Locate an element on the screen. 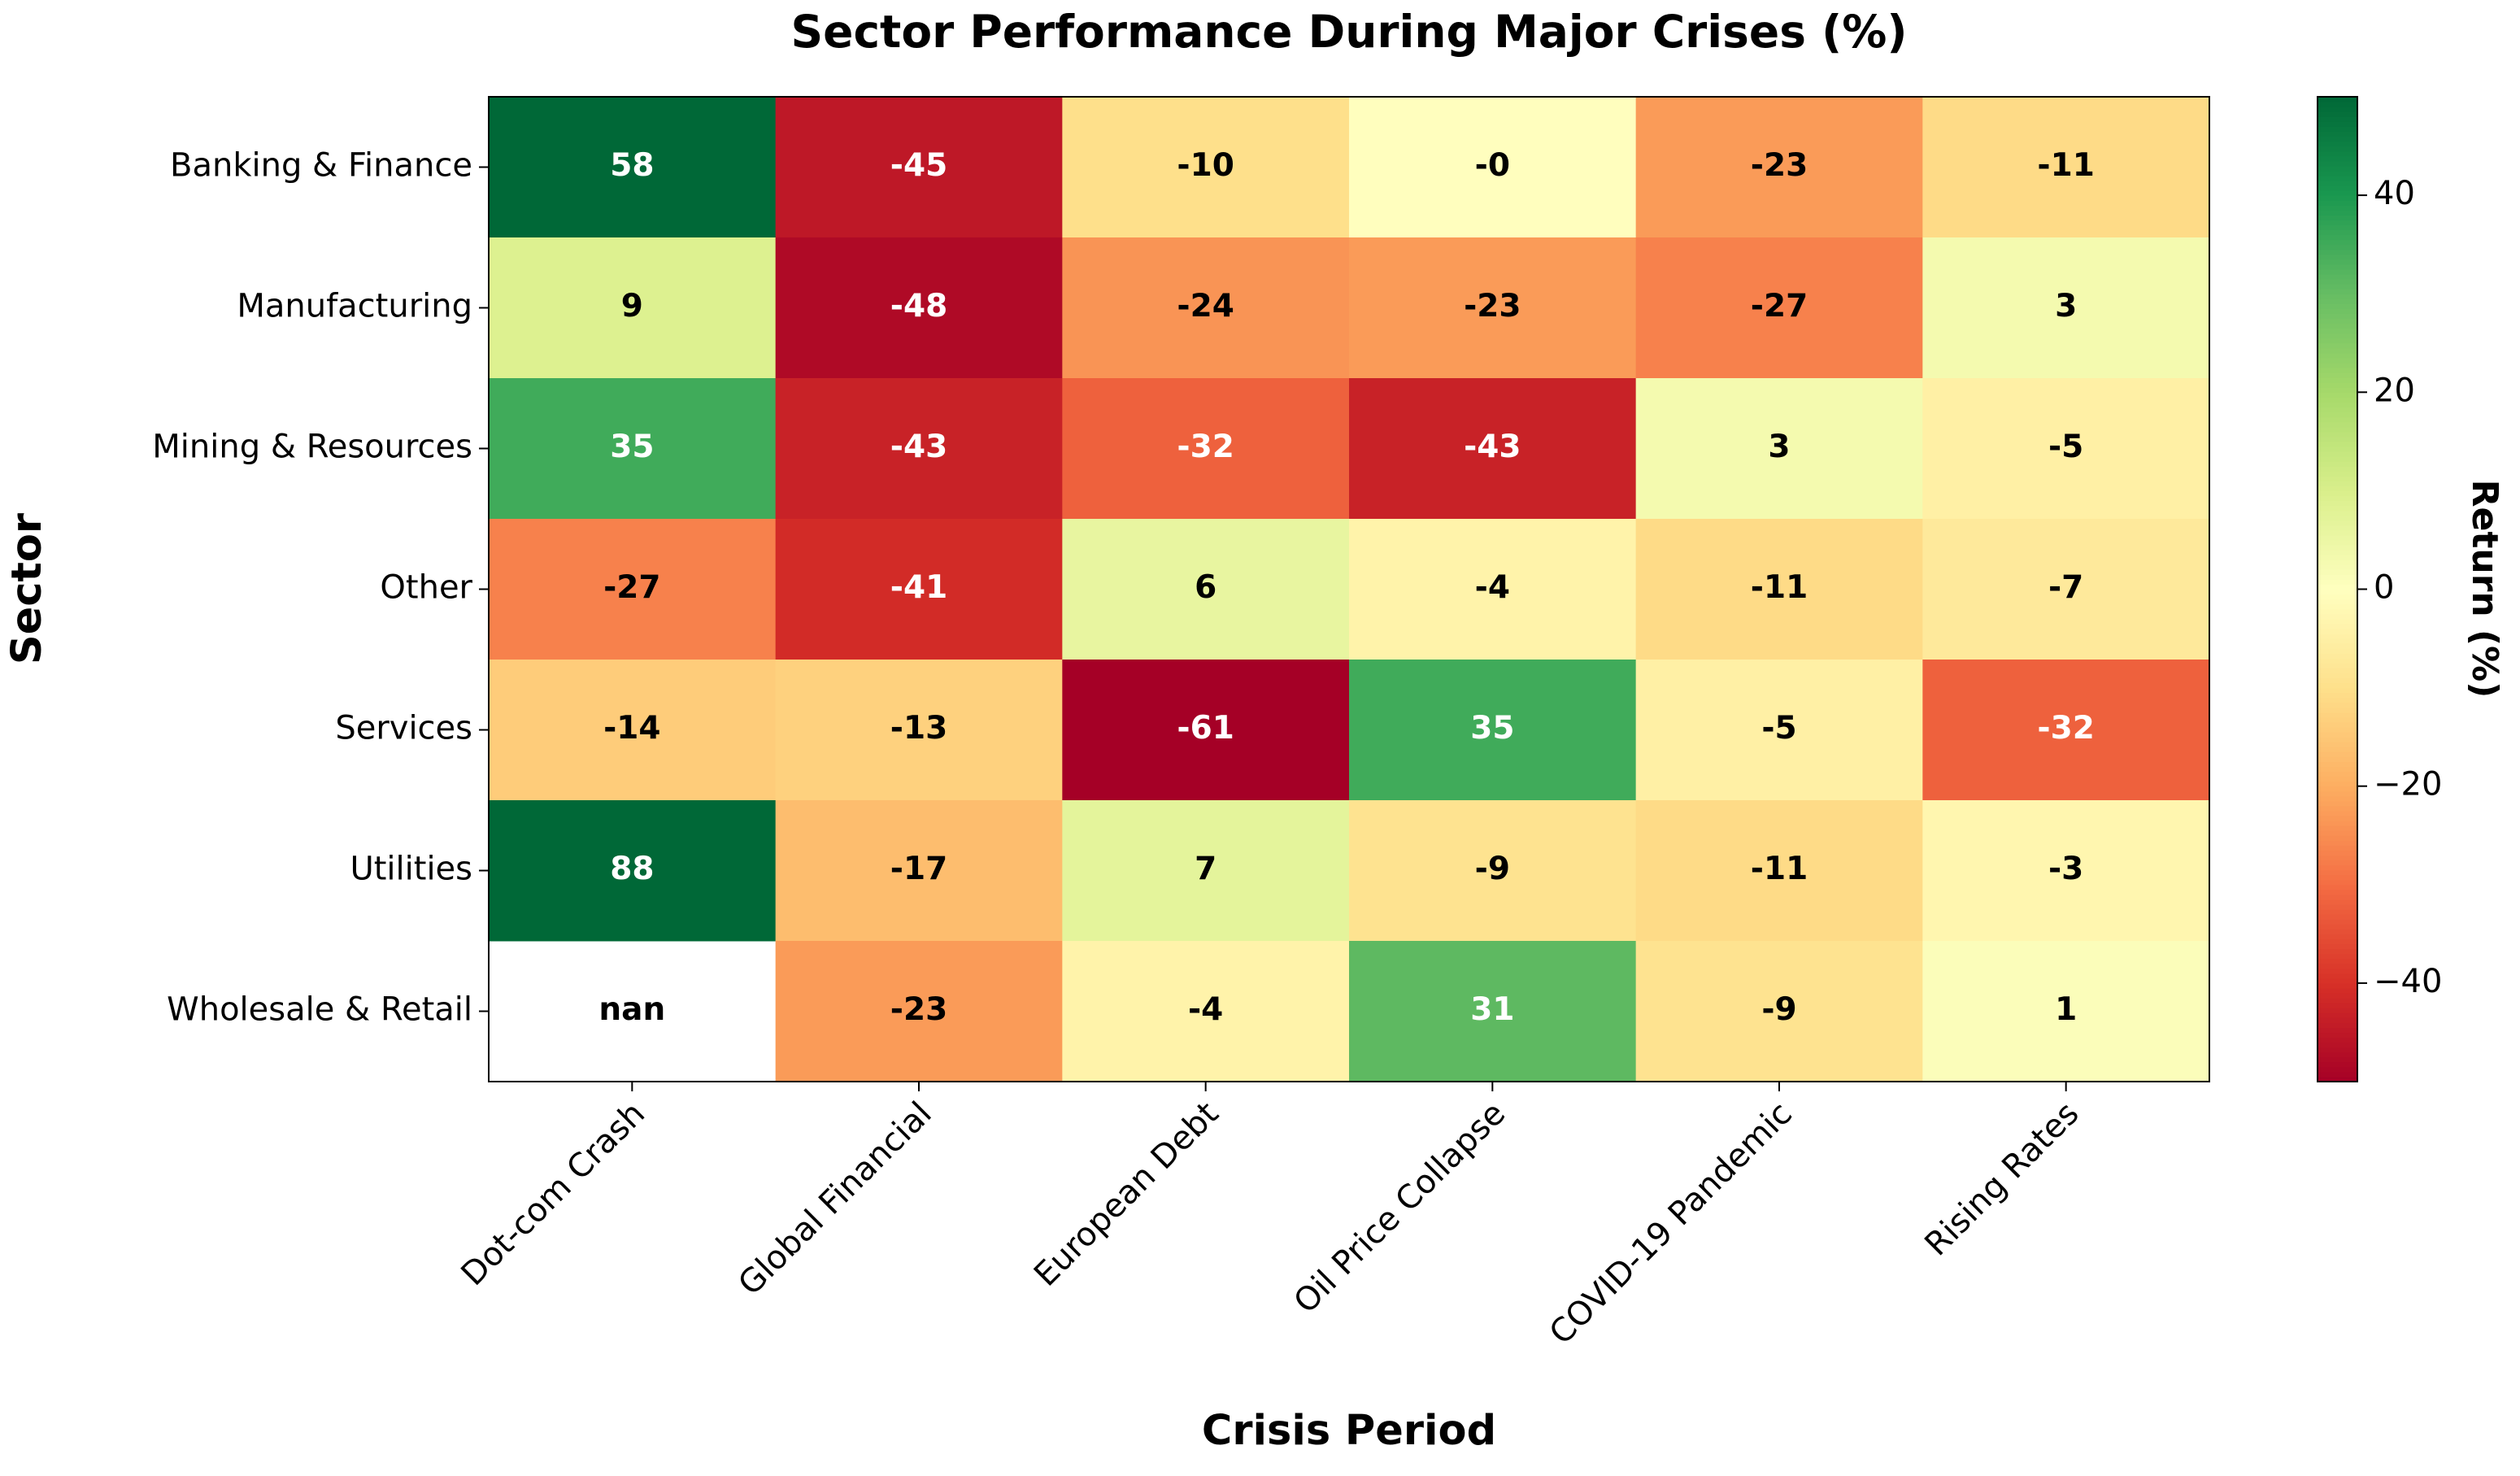 The width and height of the screenshot is (2520, 1476). cell-label: 58 is located at coordinates (632, 165).